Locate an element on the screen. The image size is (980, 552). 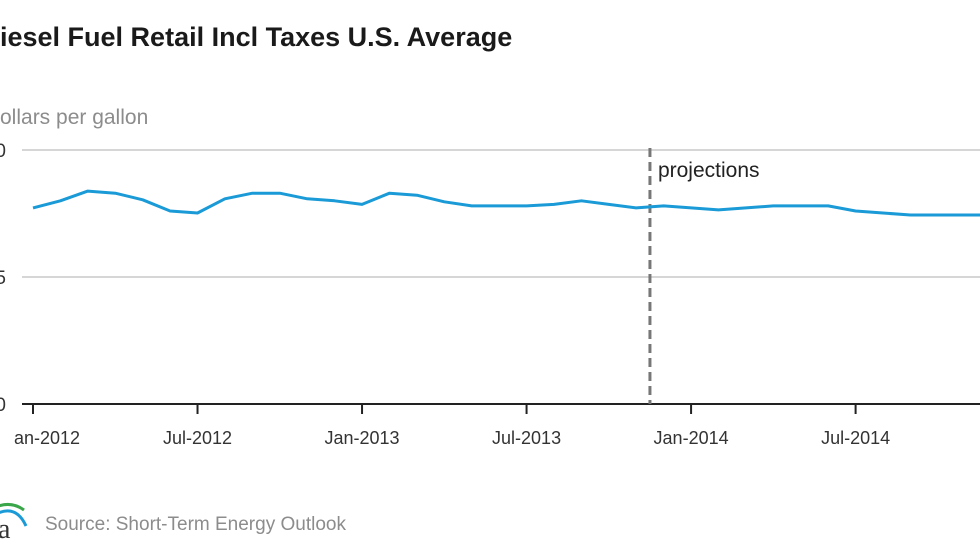
projections-label: projections is located at coordinates (709, 170).